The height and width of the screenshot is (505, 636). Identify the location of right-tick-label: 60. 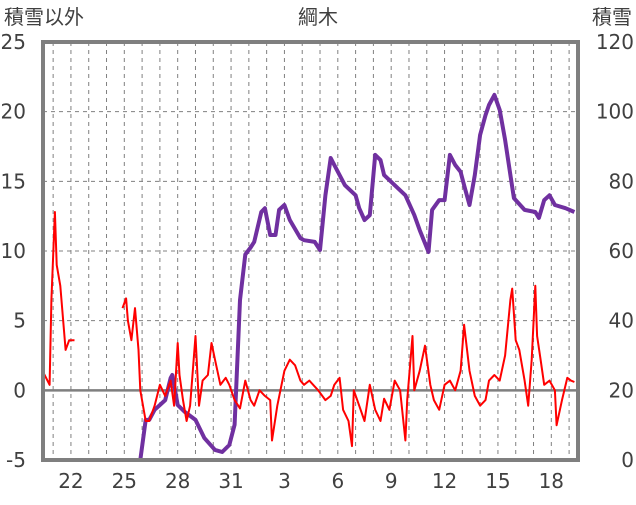
(621, 251).